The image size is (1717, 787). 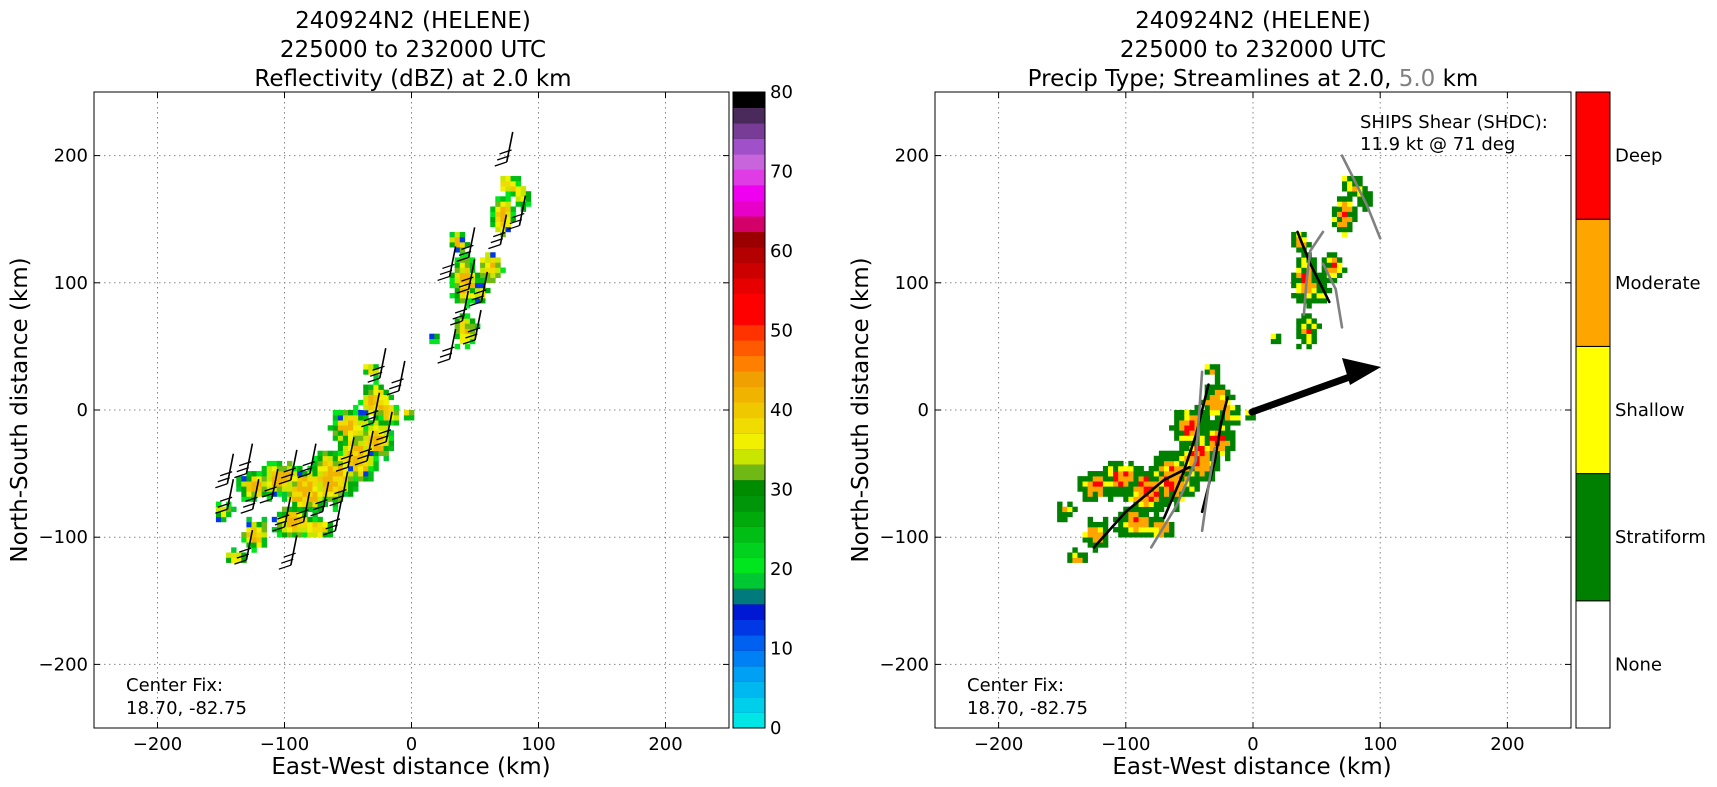 I want to click on y-tick-label: 100, so click(x=71, y=283).